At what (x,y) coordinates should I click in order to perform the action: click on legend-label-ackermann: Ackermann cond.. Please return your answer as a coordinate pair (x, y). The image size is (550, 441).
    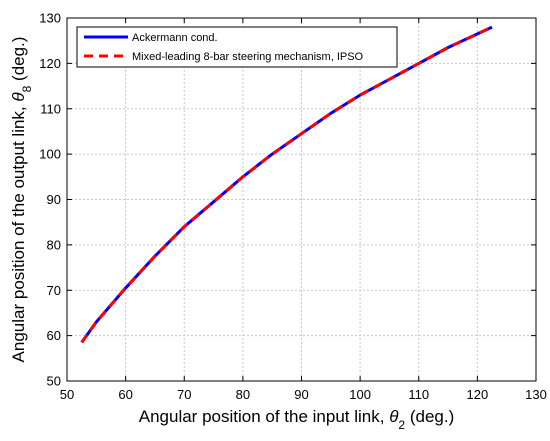
    Looking at the image, I should click on (175, 38).